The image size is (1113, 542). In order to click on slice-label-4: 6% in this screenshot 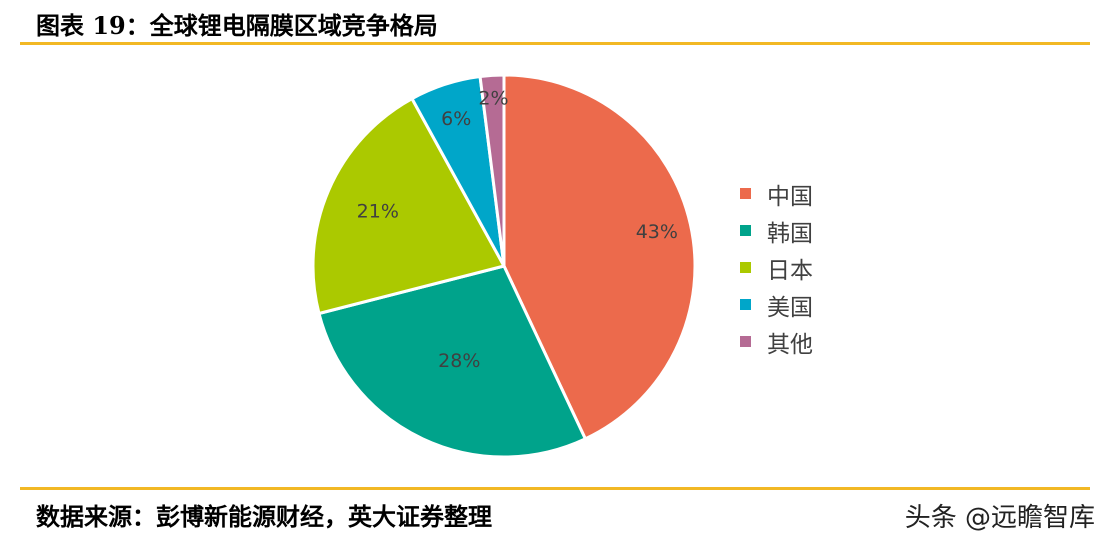, I will do `click(456, 119)`.